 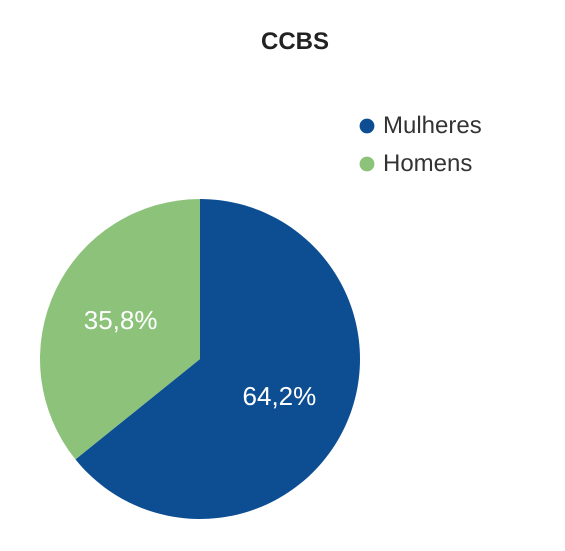 What do you see at coordinates (427, 163) in the screenshot?
I see `legend-label: Homens` at bounding box center [427, 163].